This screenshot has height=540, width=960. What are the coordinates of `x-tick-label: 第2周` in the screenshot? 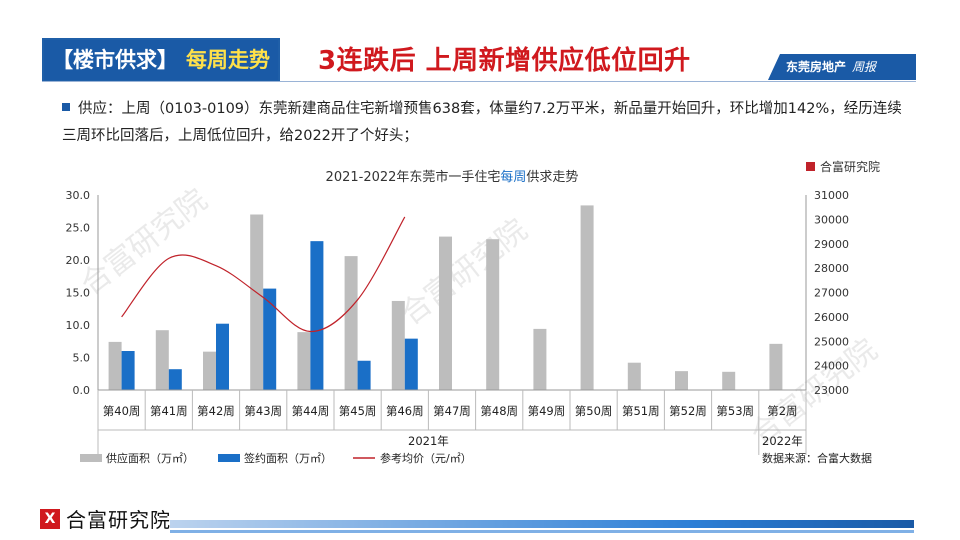 It's located at (782, 411).